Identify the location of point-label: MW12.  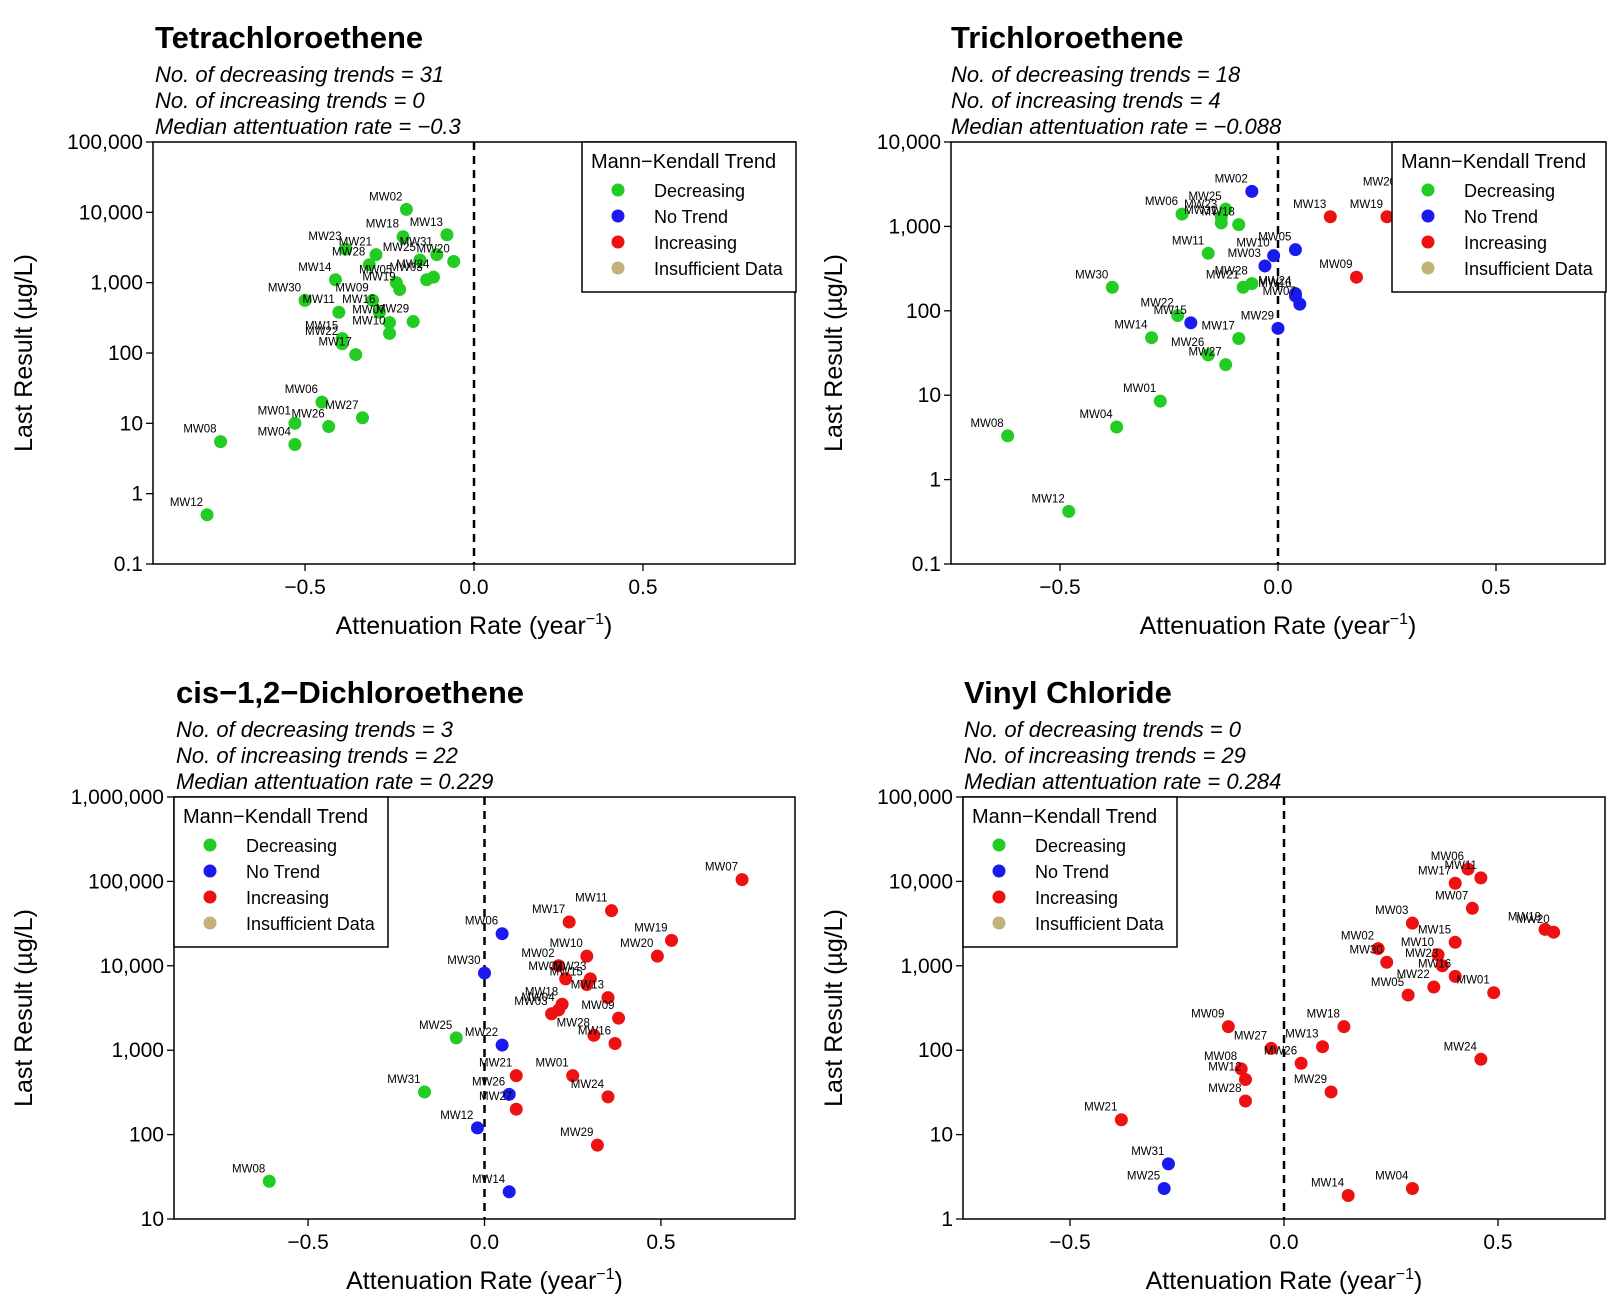
(456, 1116).